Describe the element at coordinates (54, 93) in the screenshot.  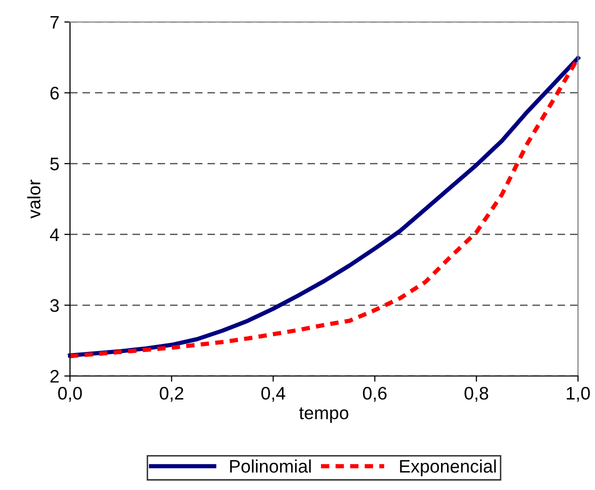
I see `y-tick-label: 6` at that location.